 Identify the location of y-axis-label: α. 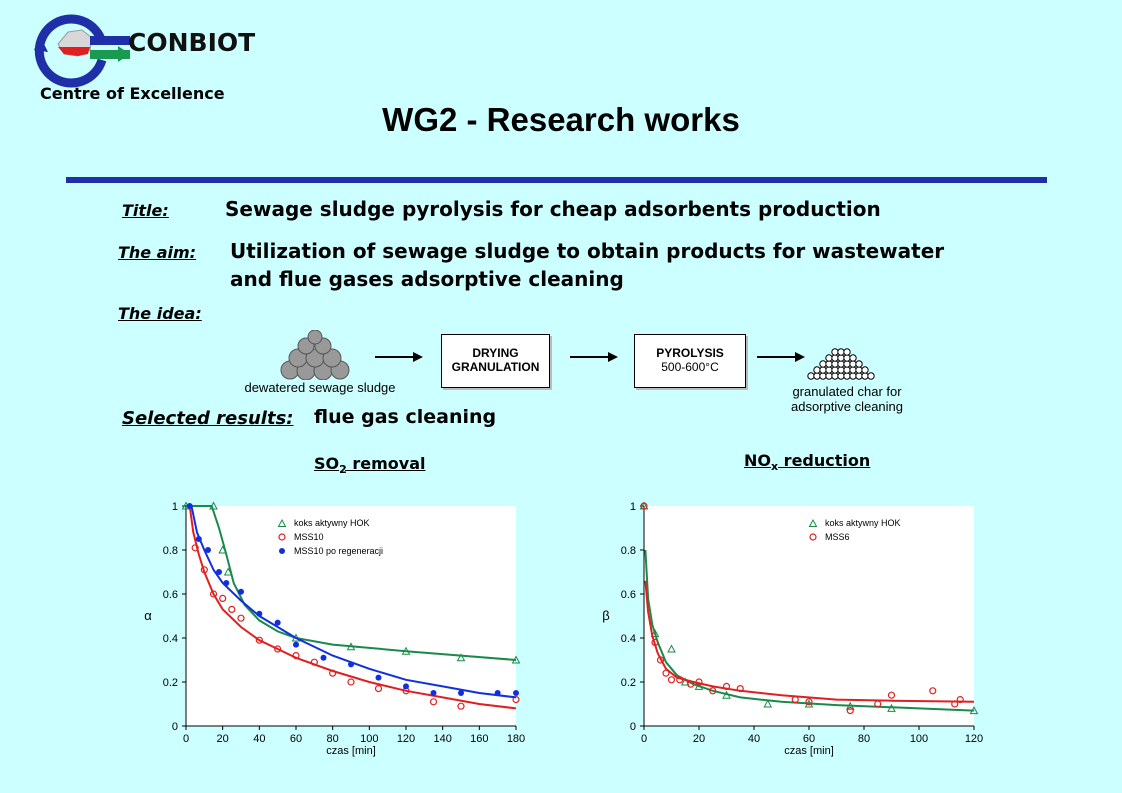
(148, 615).